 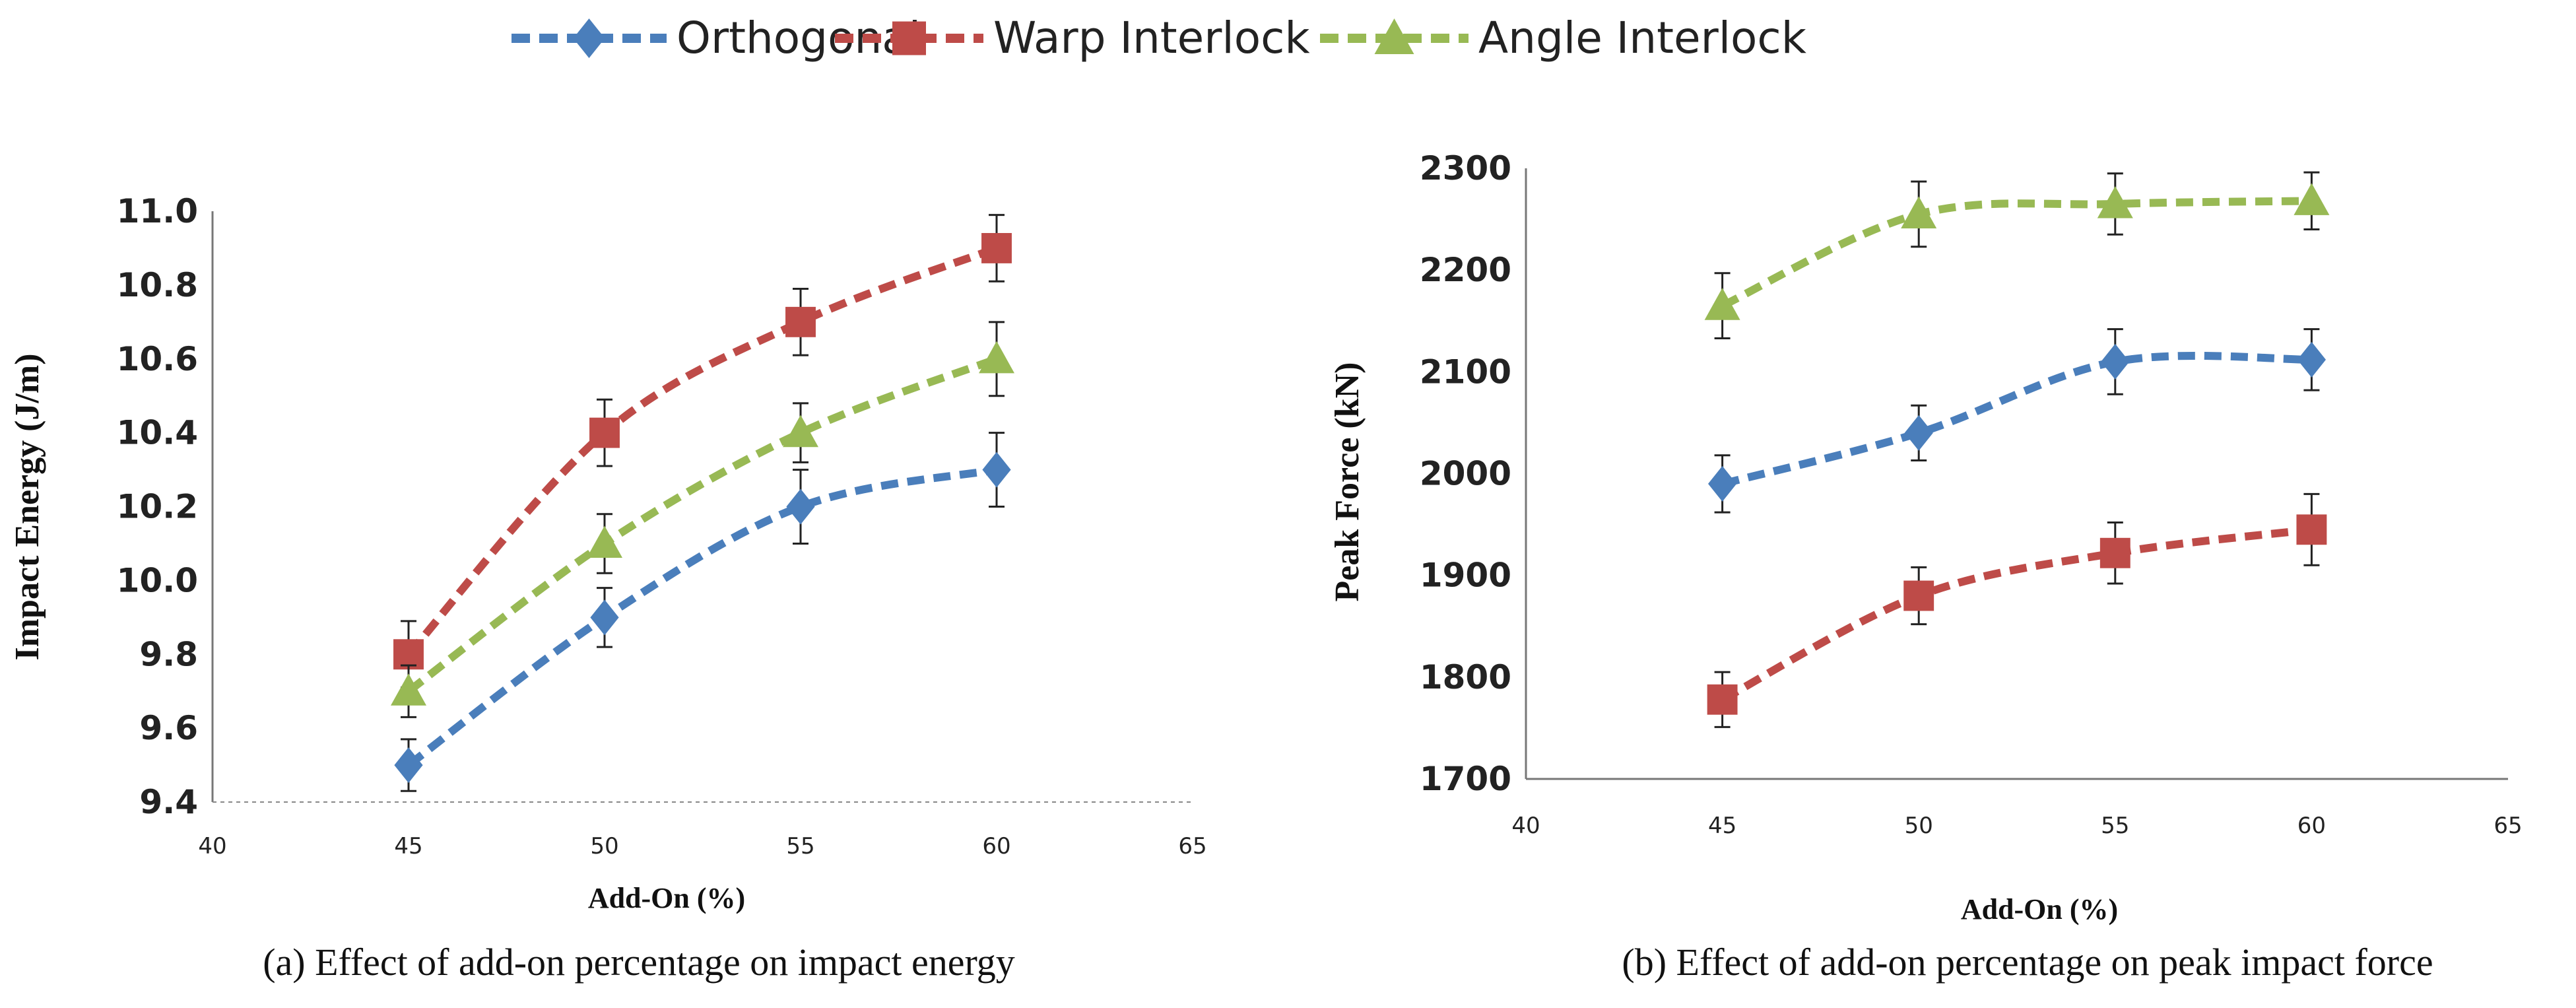 What do you see at coordinates (157, 211) in the screenshot?
I see `y-tick-label: 11.0` at bounding box center [157, 211].